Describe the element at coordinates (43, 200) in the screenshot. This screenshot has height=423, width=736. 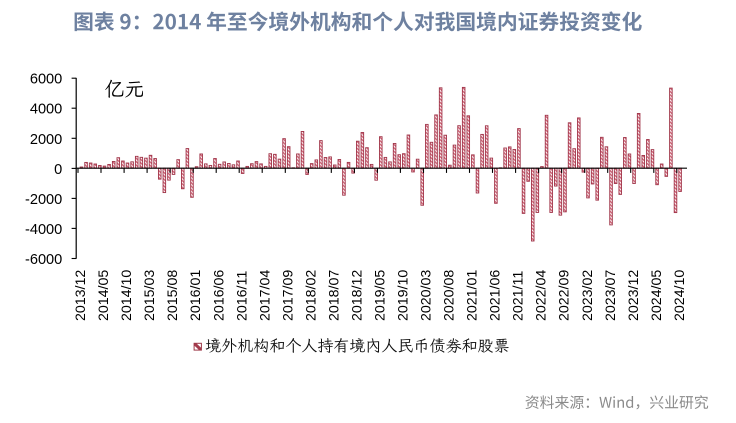
I see `svg-text: -2000` at that location.